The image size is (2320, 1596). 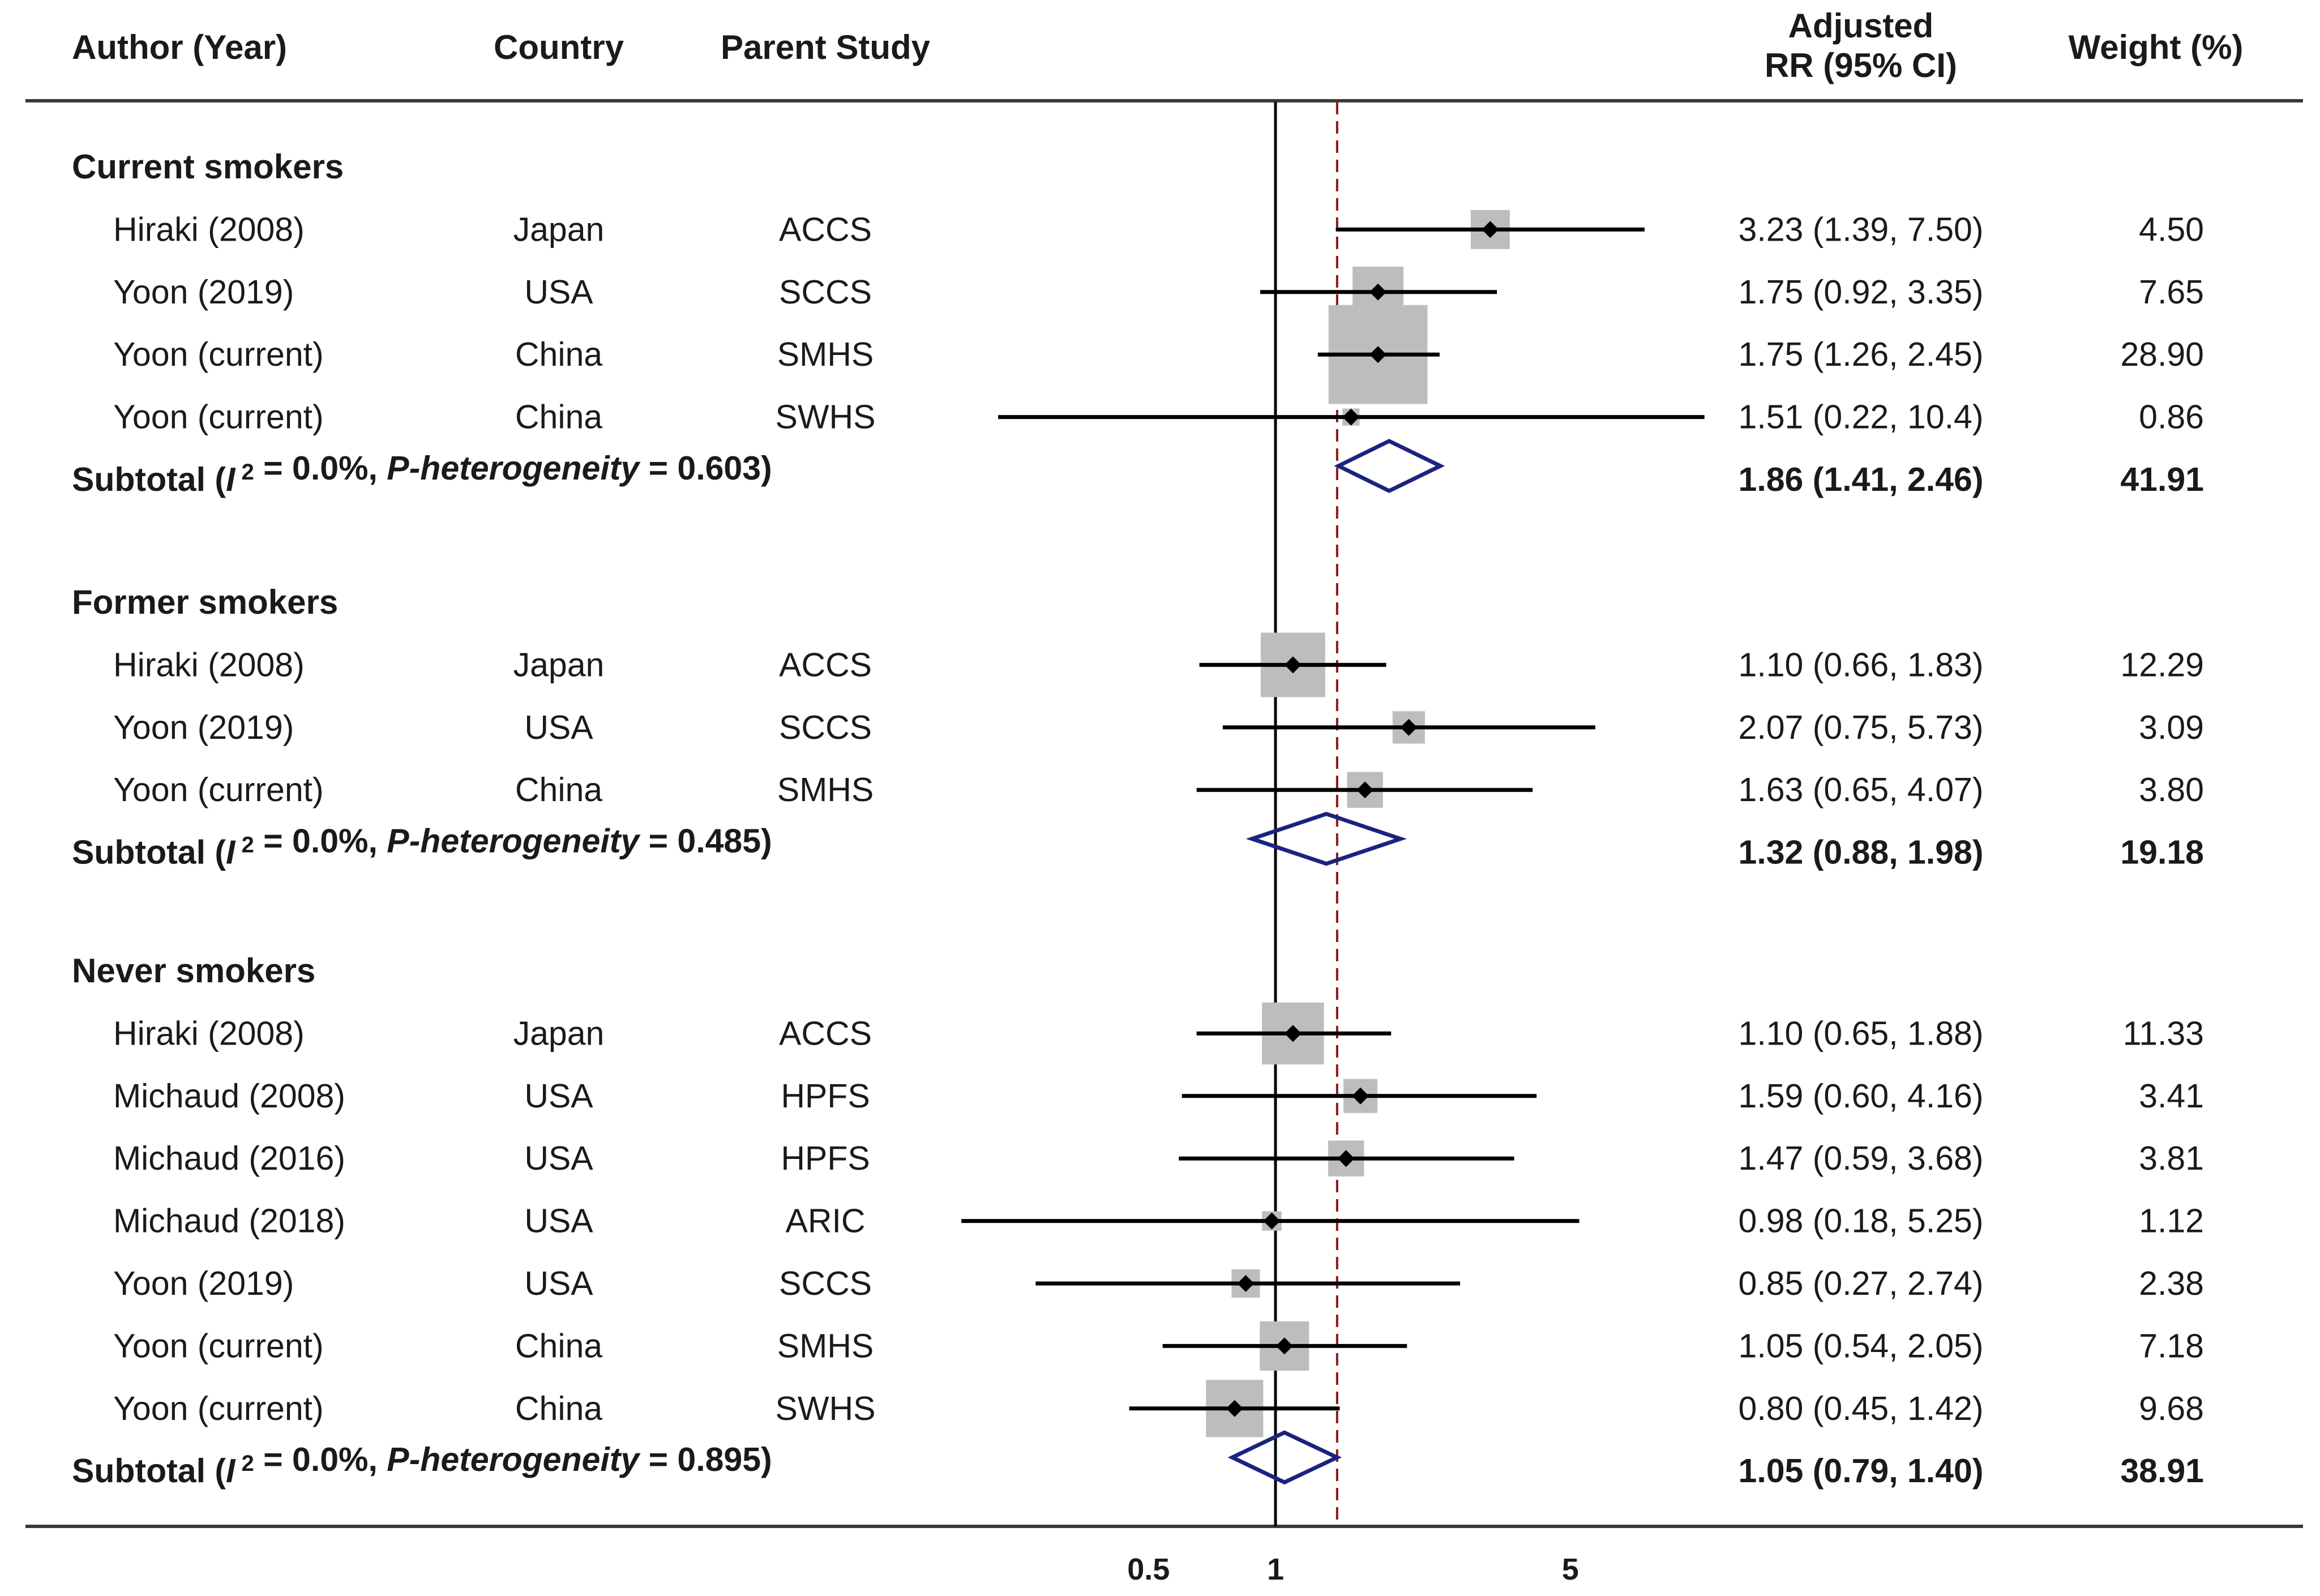 I want to click on study-weight: 12.29, so click(x=2162, y=664).